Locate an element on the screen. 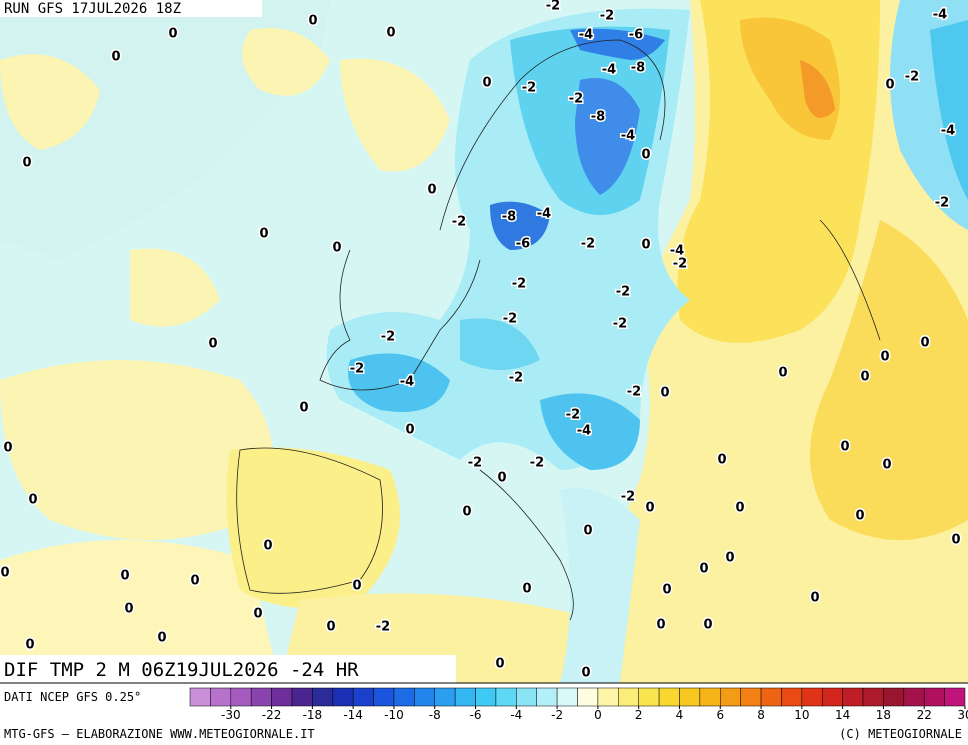 Image resolution: width=968 pixels, height=745 pixels. contour-label: -6 is located at coordinates (523, 244).